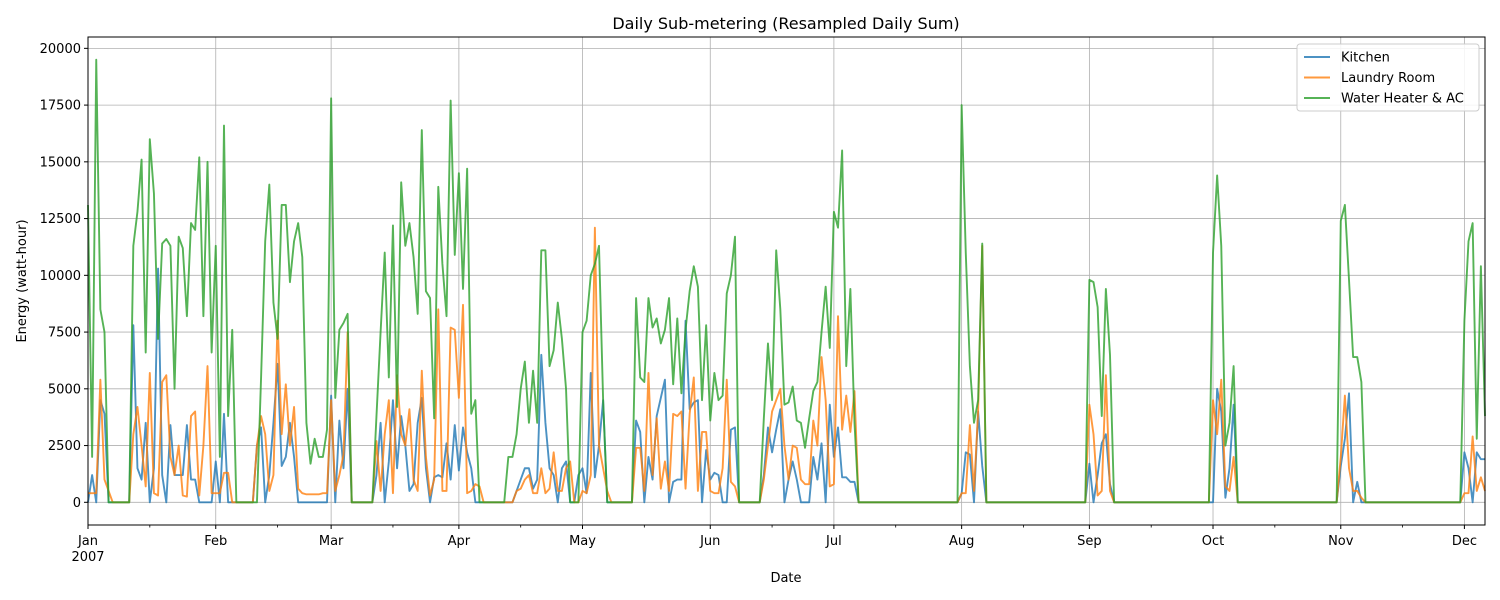  I want to click on y-tick-label: 20000, so click(60, 49).